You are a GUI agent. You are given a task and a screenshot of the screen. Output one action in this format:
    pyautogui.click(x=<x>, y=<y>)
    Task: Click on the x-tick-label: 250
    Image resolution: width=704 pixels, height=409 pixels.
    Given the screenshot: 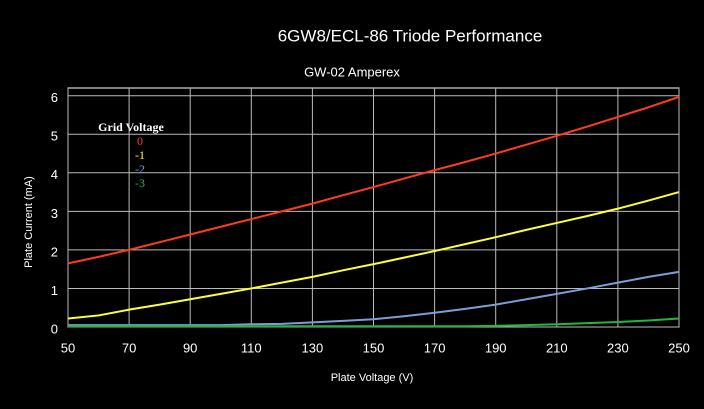 What is the action you would take?
    pyautogui.click(x=679, y=347)
    